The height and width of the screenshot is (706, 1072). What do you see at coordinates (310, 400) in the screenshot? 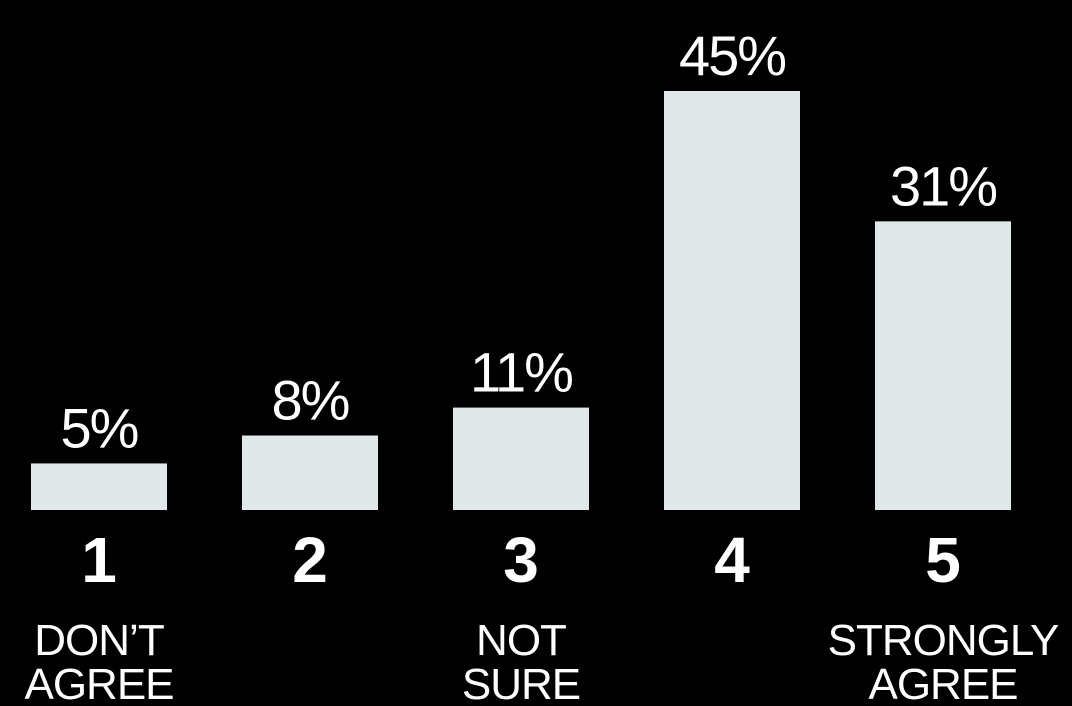
I see `value-label: 8%` at bounding box center [310, 400].